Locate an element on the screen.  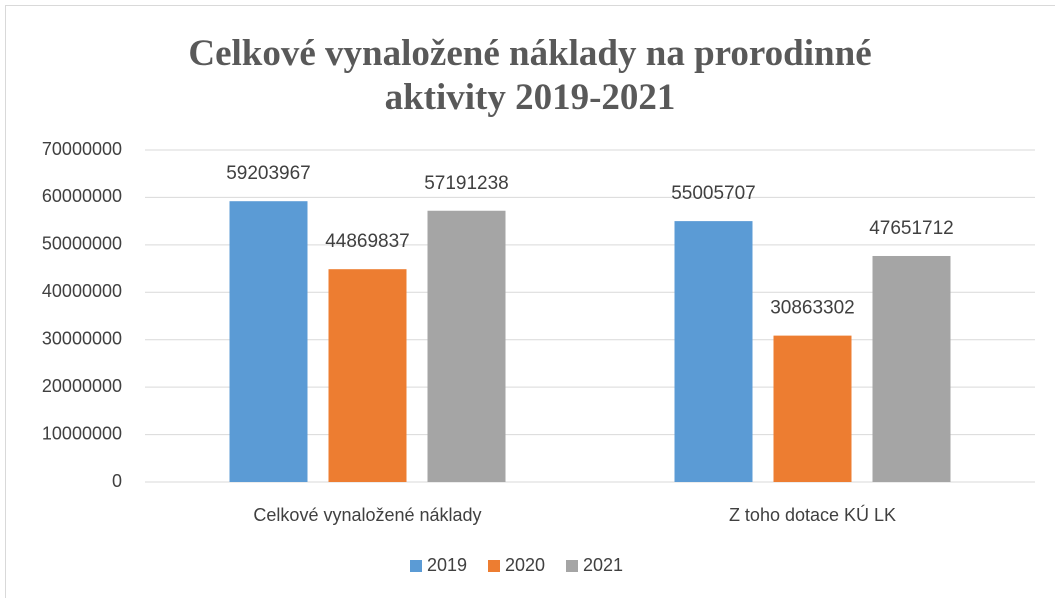
data-label: 44869837 is located at coordinates (367, 241).